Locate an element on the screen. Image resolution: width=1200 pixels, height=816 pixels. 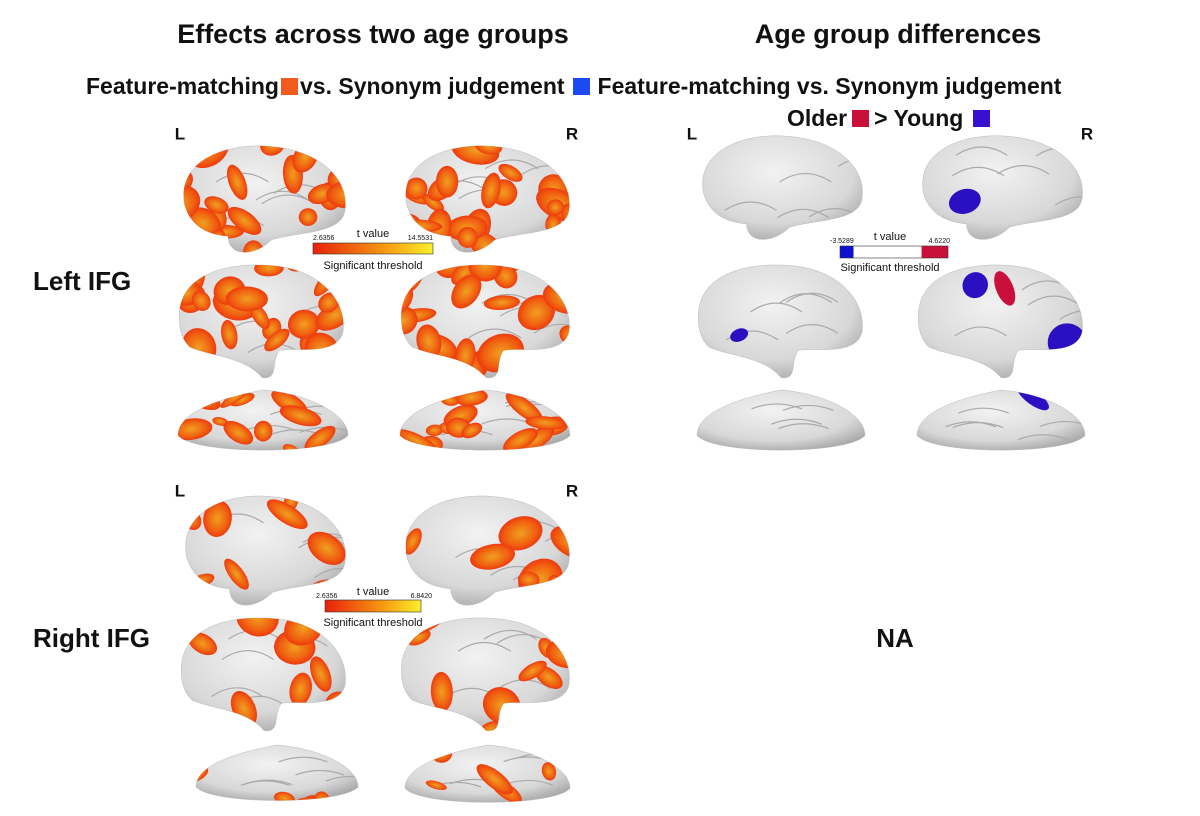
colorbar-min: -3.5289 is located at coordinates (842, 241).